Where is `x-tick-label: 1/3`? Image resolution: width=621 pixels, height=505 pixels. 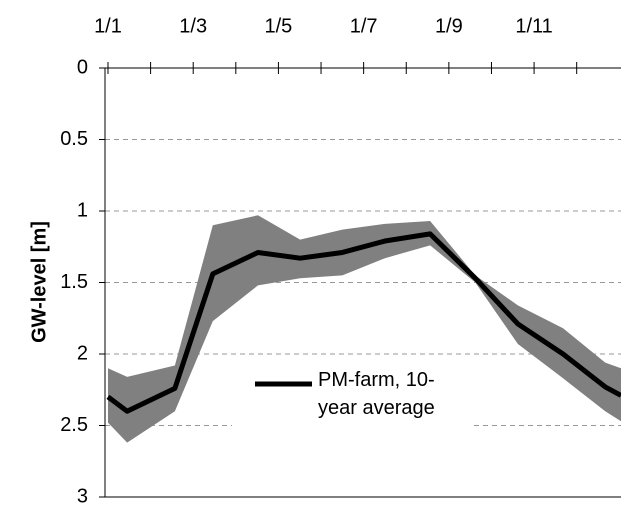
x-tick-label: 1/3 is located at coordinates (193, 26).